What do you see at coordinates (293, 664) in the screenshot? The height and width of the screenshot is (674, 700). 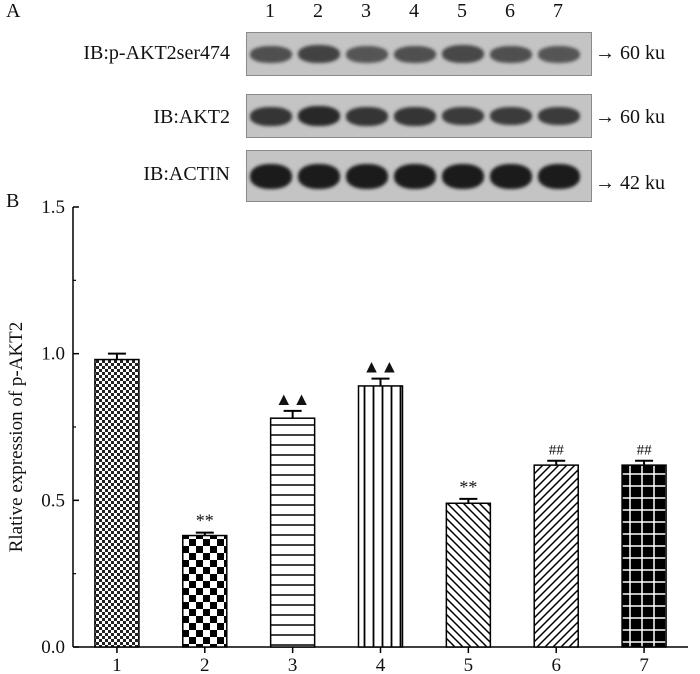 I see `x-tick-label: 3` at bounding box center [293, 664].